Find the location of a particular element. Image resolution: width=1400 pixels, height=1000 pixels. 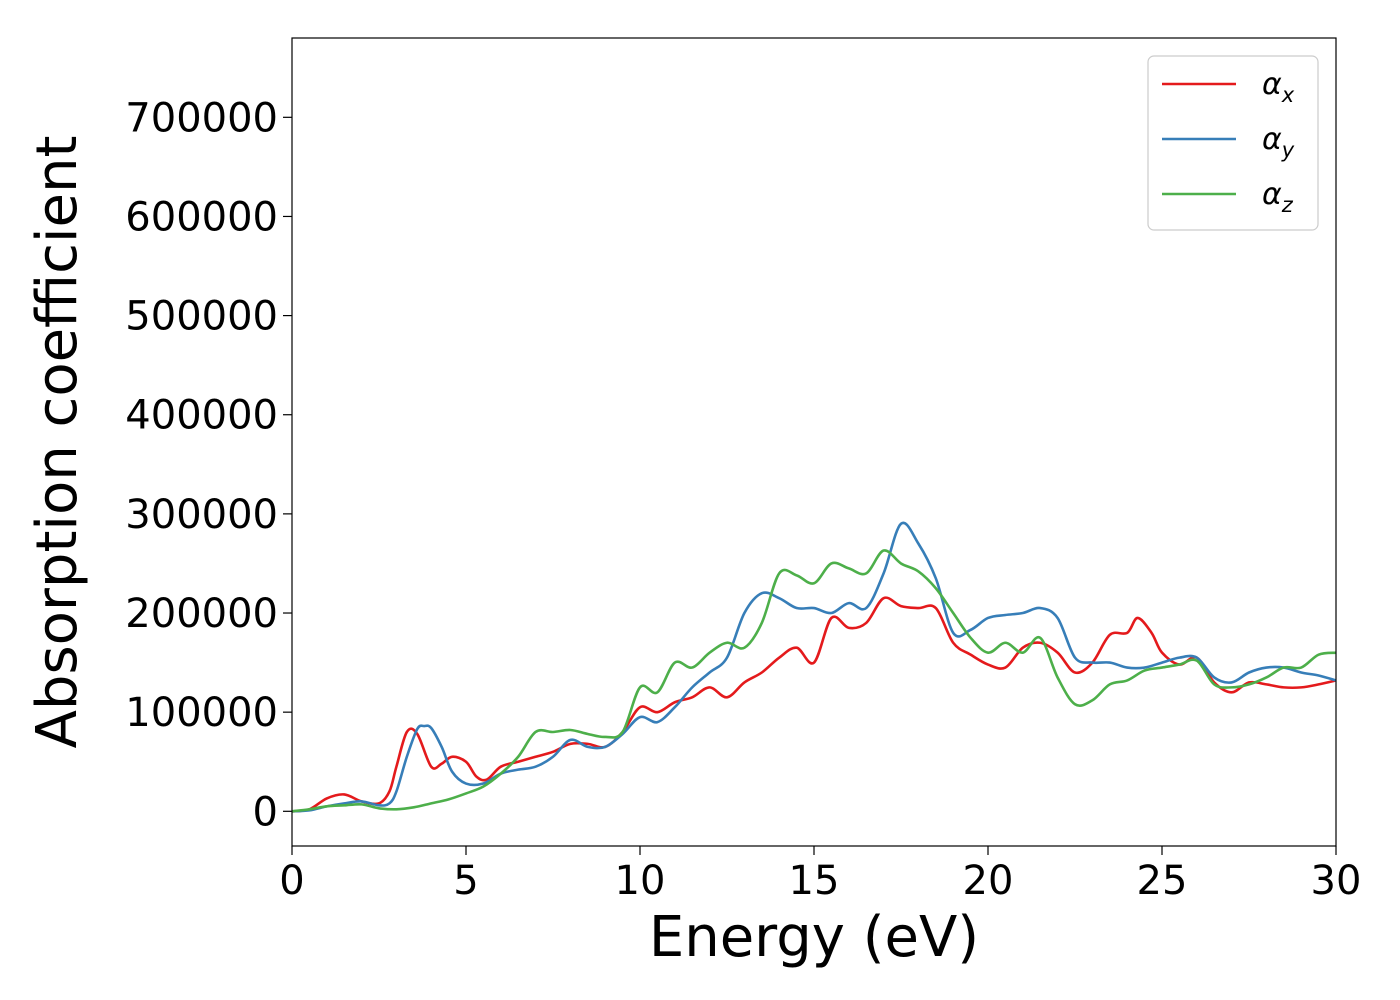

x-tick-label: 5 is located at coordinates (465, 881).